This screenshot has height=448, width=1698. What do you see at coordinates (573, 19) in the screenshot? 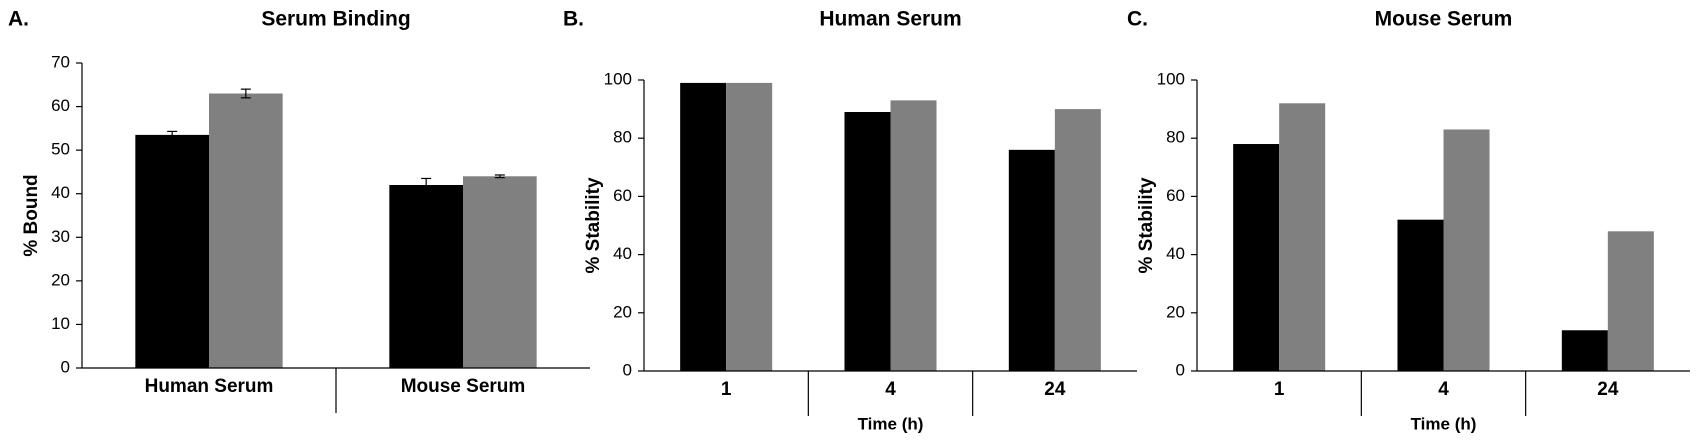
I see `panel-label: B.` at bounding box center [573, 19].